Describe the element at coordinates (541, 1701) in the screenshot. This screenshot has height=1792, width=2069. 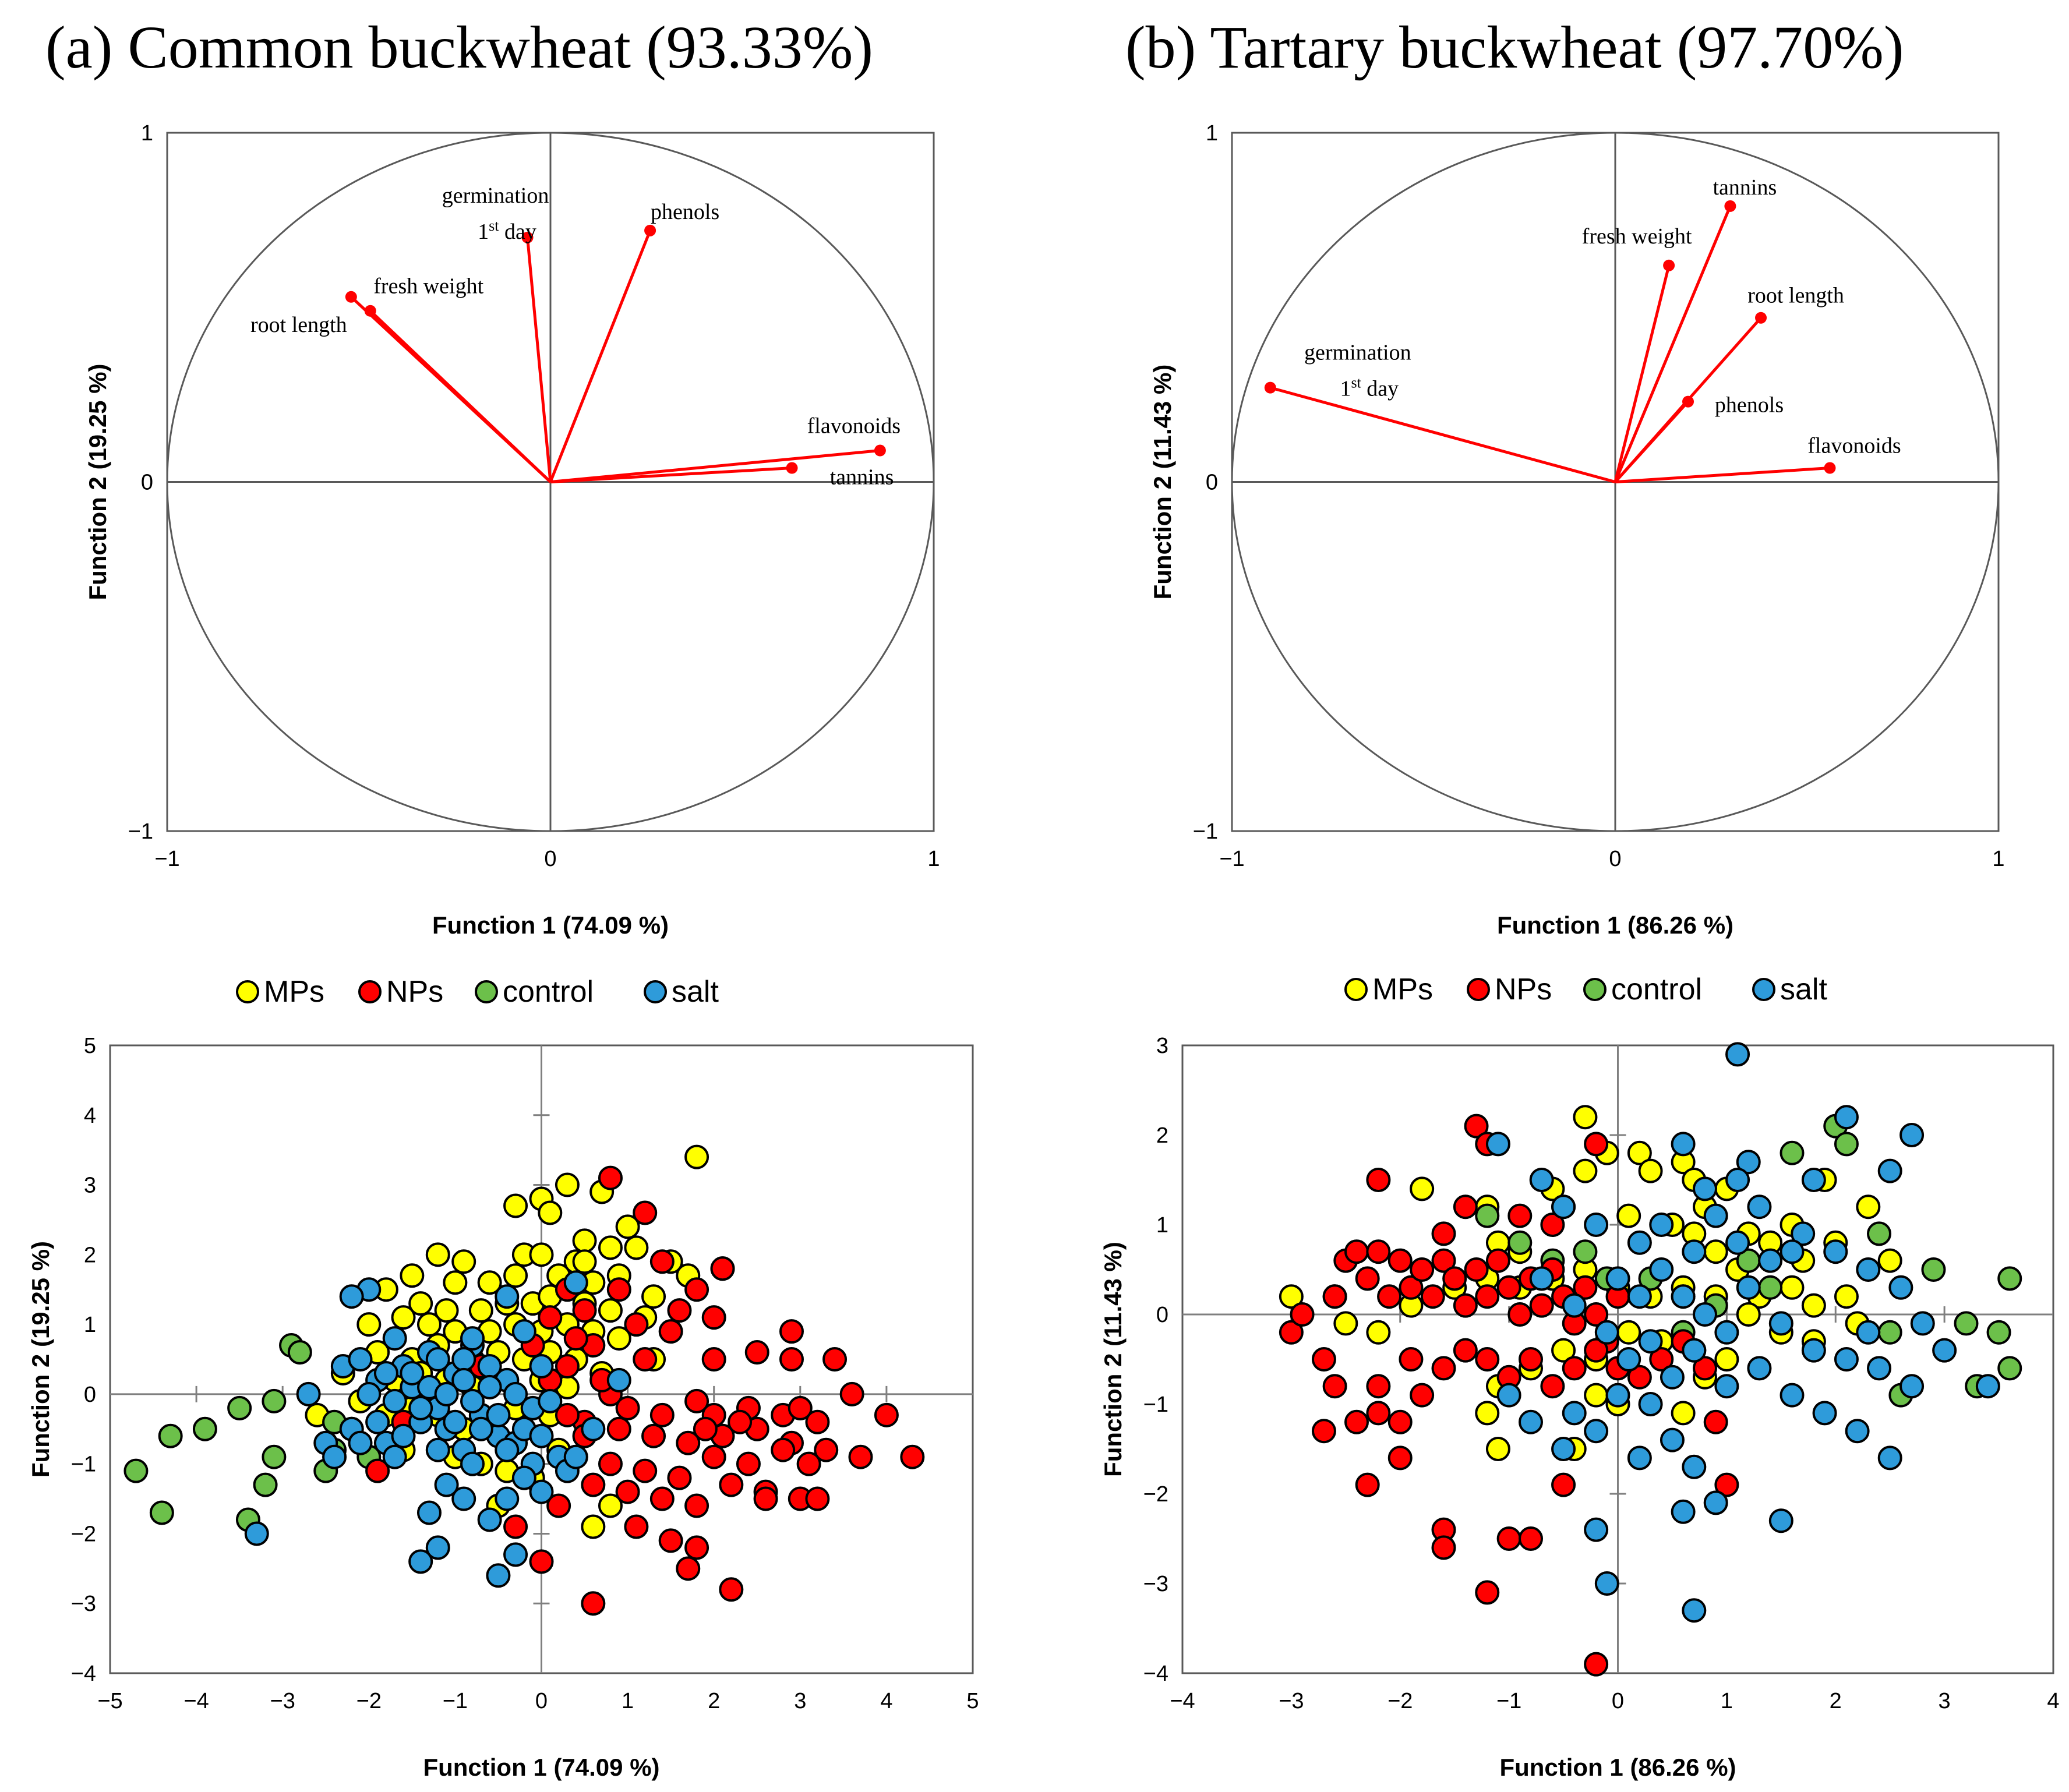
I see `x-tick-label: 0` at that location.